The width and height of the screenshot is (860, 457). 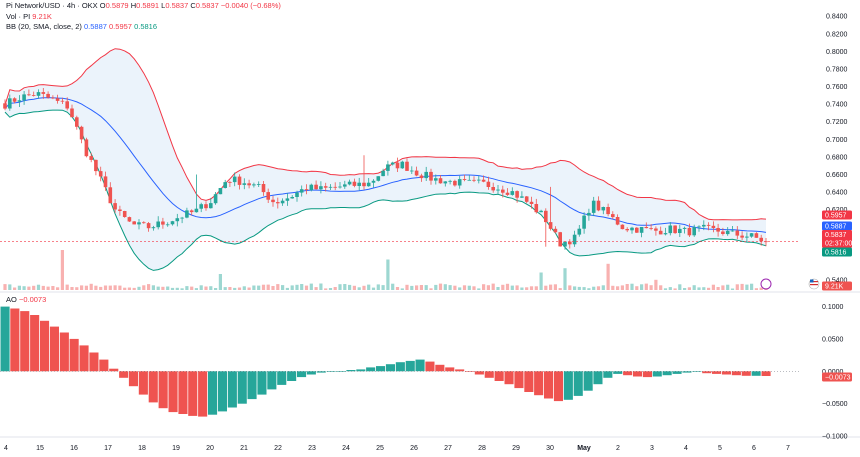 I want to click on time-tick-label: 19, so click(x=176, y=448).